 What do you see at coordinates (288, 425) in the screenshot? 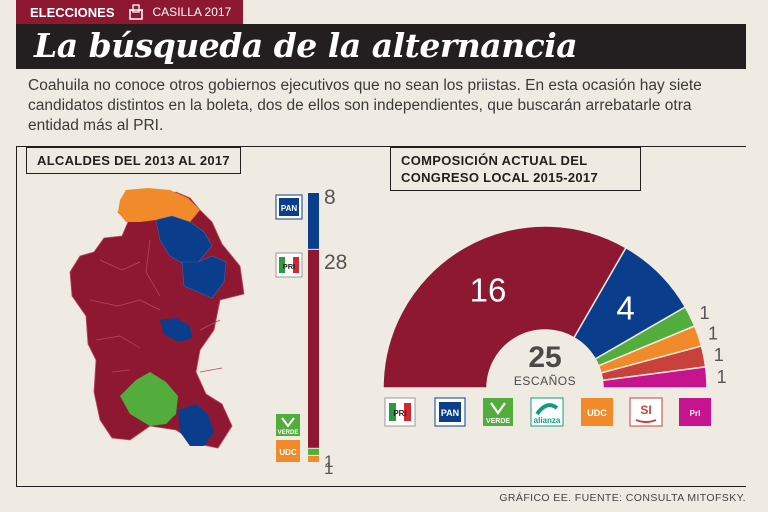
I see `logo-verde: VERDE` at bounding box center [288, 425].